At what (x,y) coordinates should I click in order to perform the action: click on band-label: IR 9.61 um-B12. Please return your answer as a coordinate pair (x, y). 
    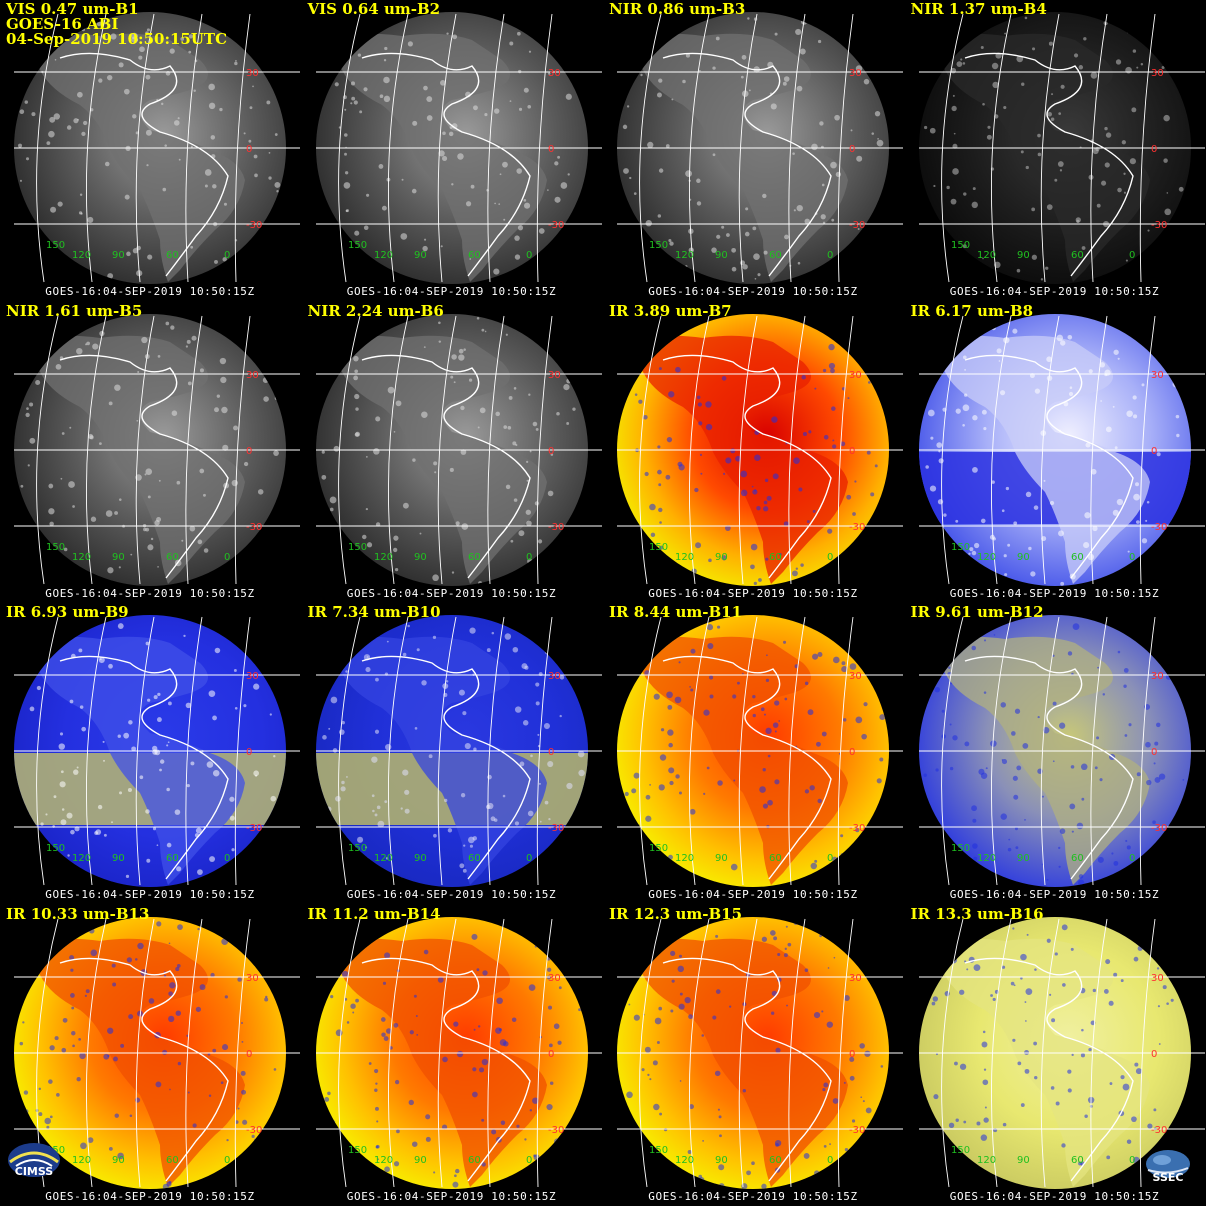
    Looking at the image, I should click on (977, 612).